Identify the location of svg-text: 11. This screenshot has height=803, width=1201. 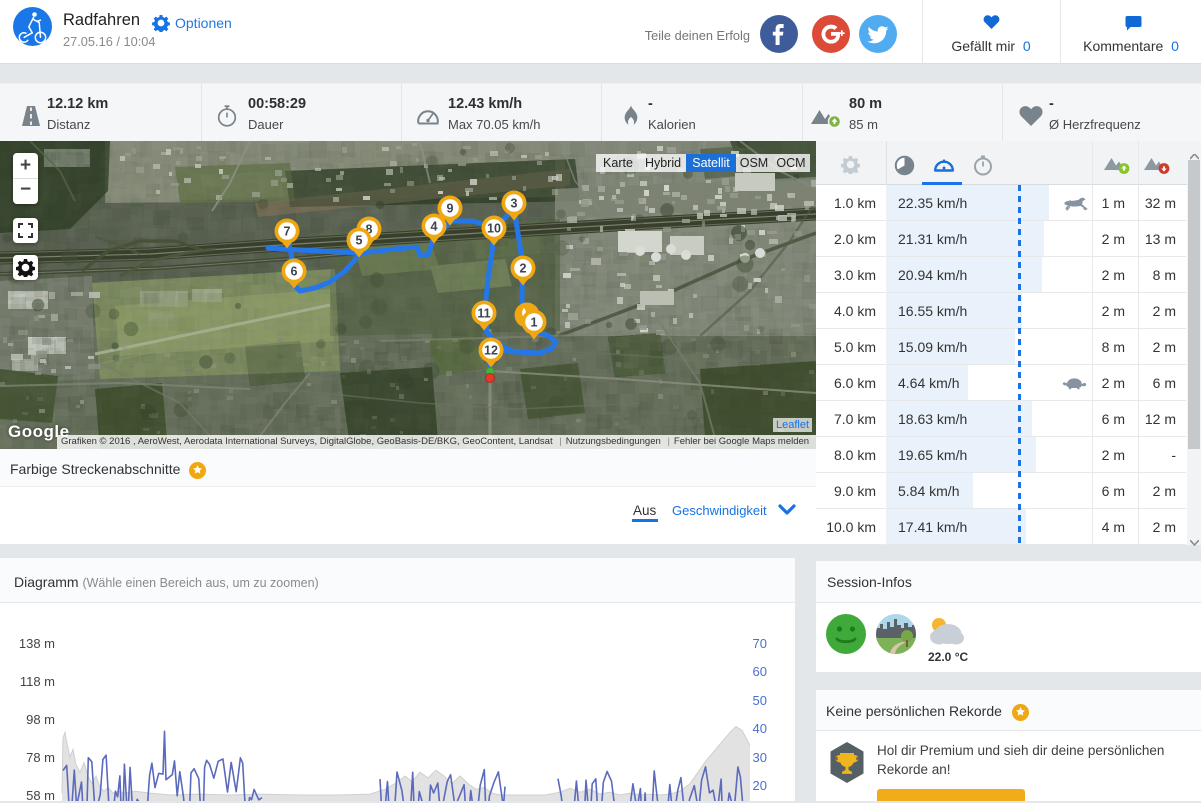
(483, 314).